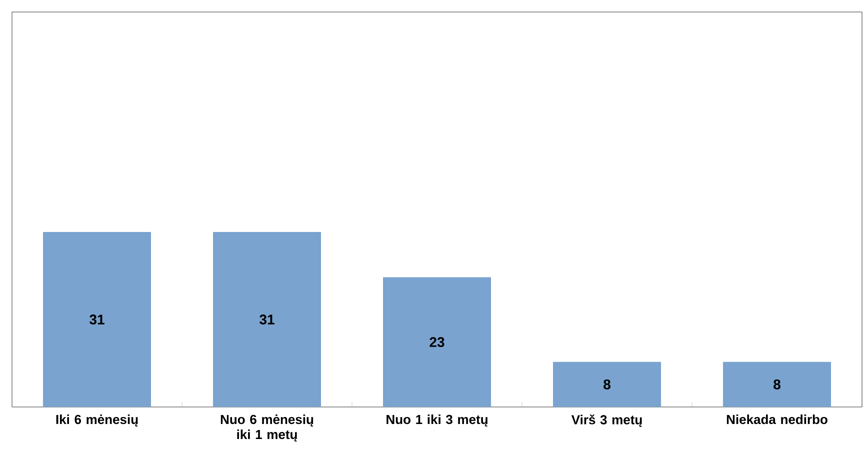 The width and height of the screenshot is (863, 470). What do you see at coordinates (97, 420) in the screenshot?
I see `x-tick-label: Iki 6 mėnesių` at bounding box center [97, 420].